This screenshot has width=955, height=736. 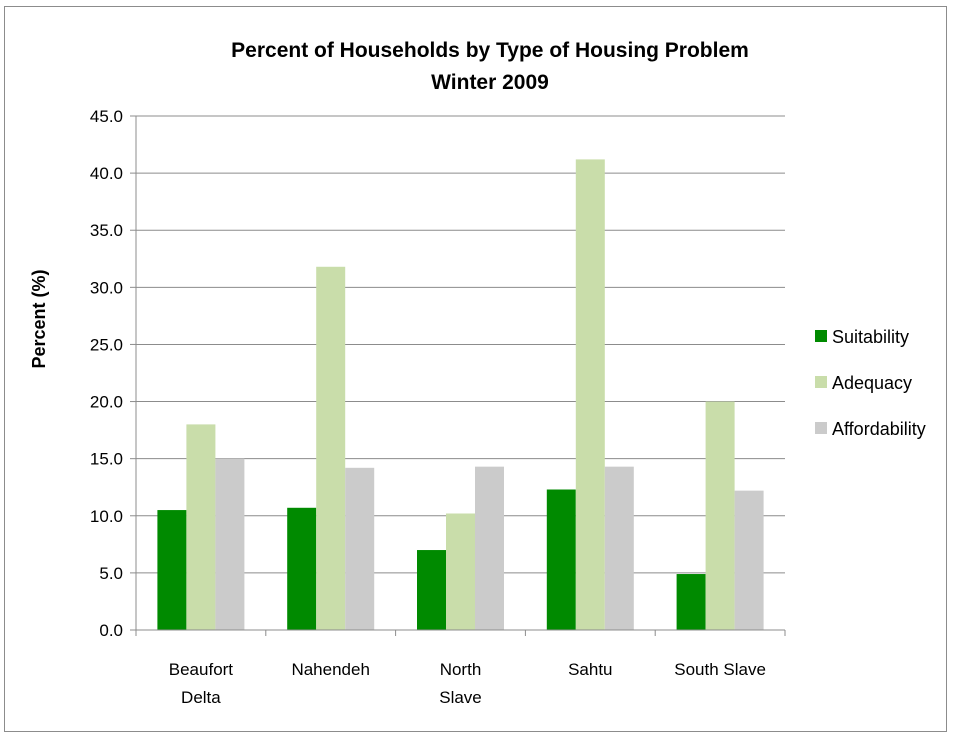 I want to click on category-label: South Slave, so click(x=720, y=669).